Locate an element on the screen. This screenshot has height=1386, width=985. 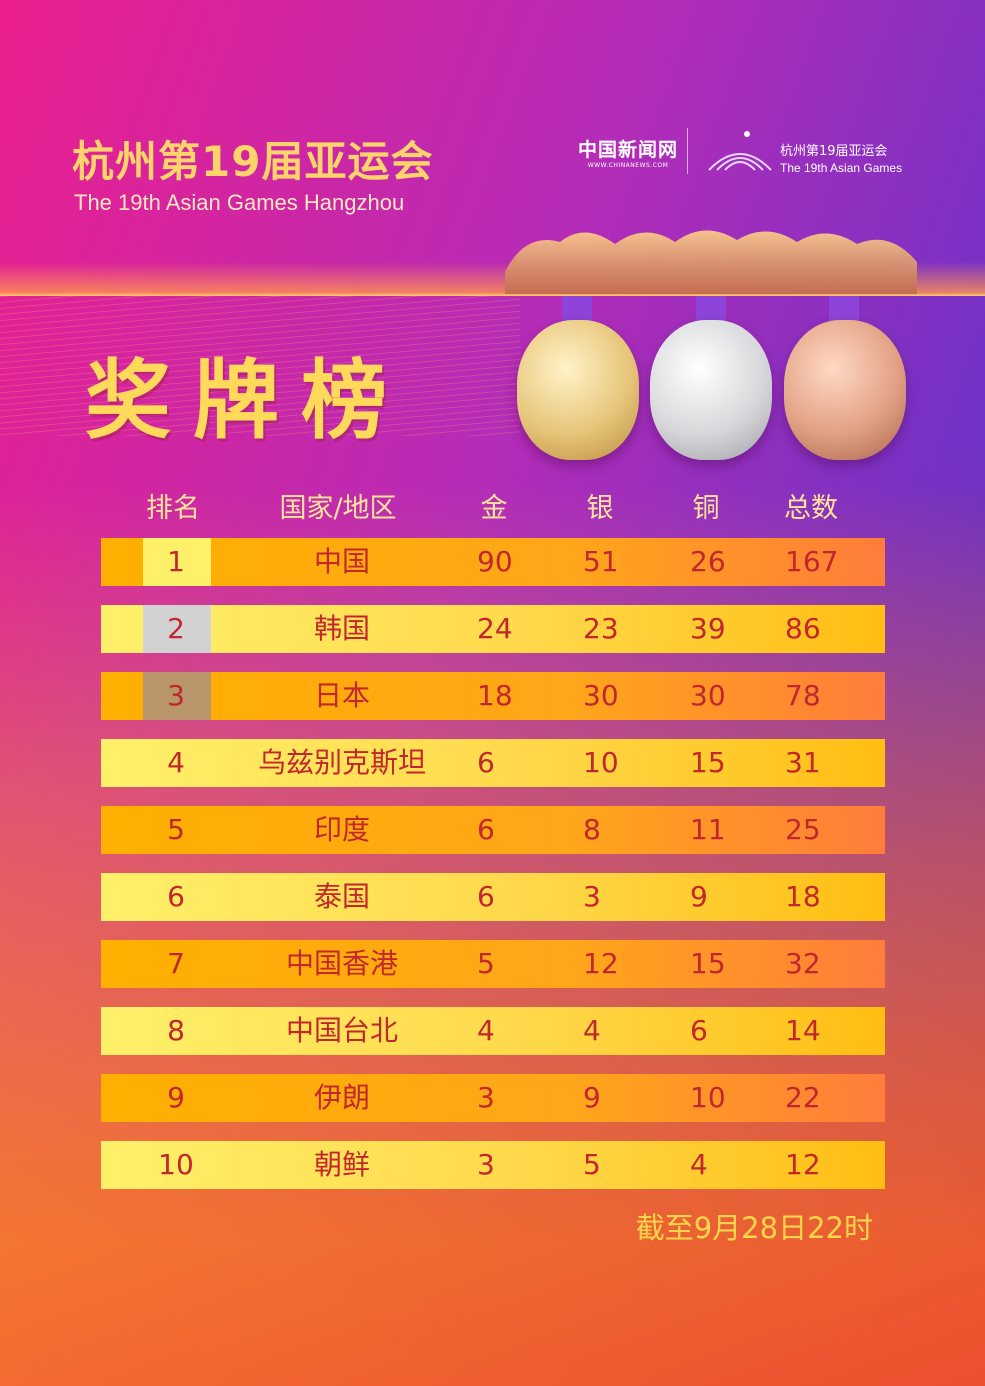
cell-gold: 18 is located at coordinates (495, 695).